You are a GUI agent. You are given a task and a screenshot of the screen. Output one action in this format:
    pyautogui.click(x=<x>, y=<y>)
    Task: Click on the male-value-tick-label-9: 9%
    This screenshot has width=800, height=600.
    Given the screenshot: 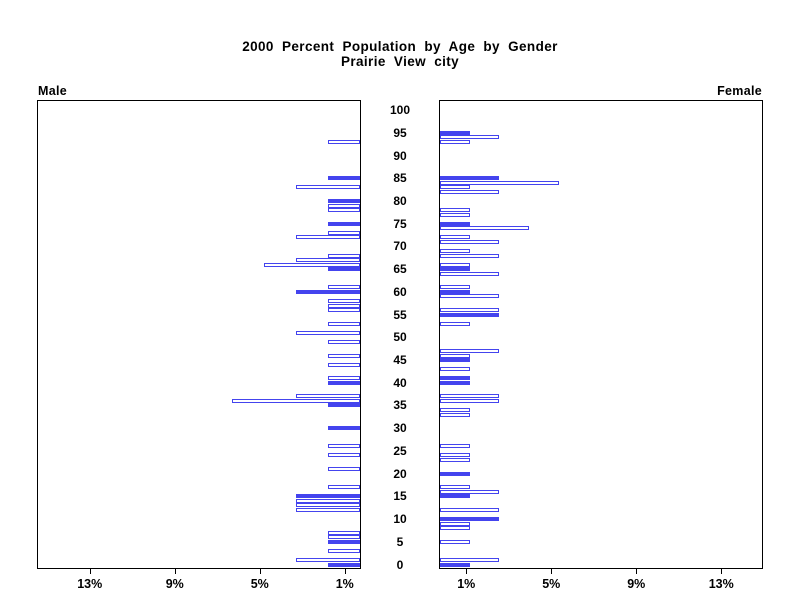 What is the action you would take?
    pyautogui.click(x=174, y=584)
    